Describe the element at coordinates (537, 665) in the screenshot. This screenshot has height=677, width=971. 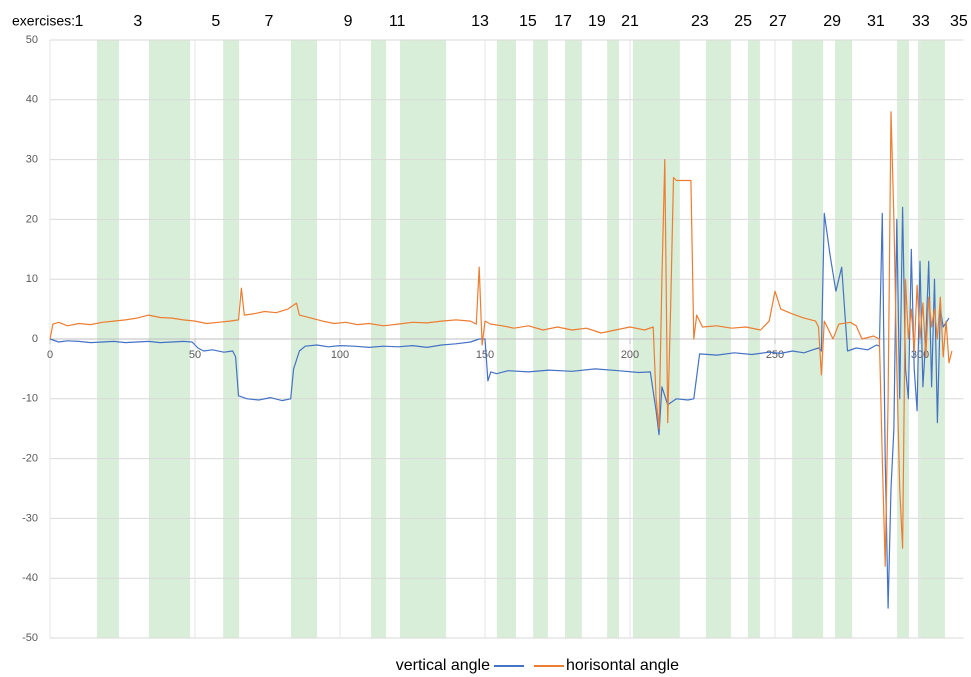
I see `legend: vertical angle horisontal angle` at that location.